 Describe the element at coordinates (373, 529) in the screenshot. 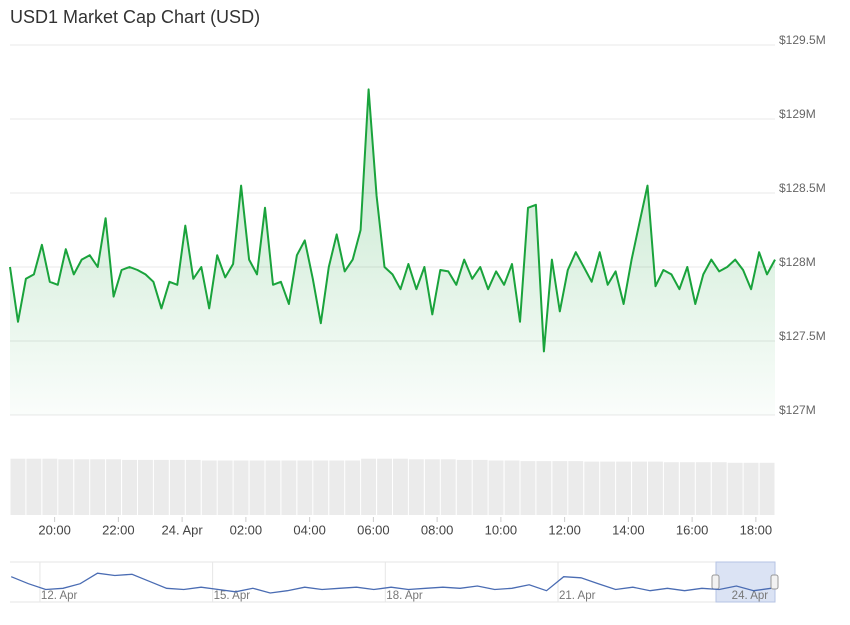

I see `x-tick-label: 06:00` at that location.